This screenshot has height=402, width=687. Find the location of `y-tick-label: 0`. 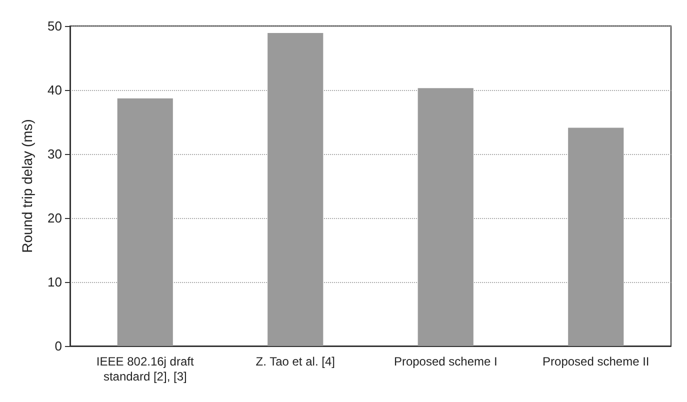

y-tick-label: 0 is located at coordinates (58, 346).